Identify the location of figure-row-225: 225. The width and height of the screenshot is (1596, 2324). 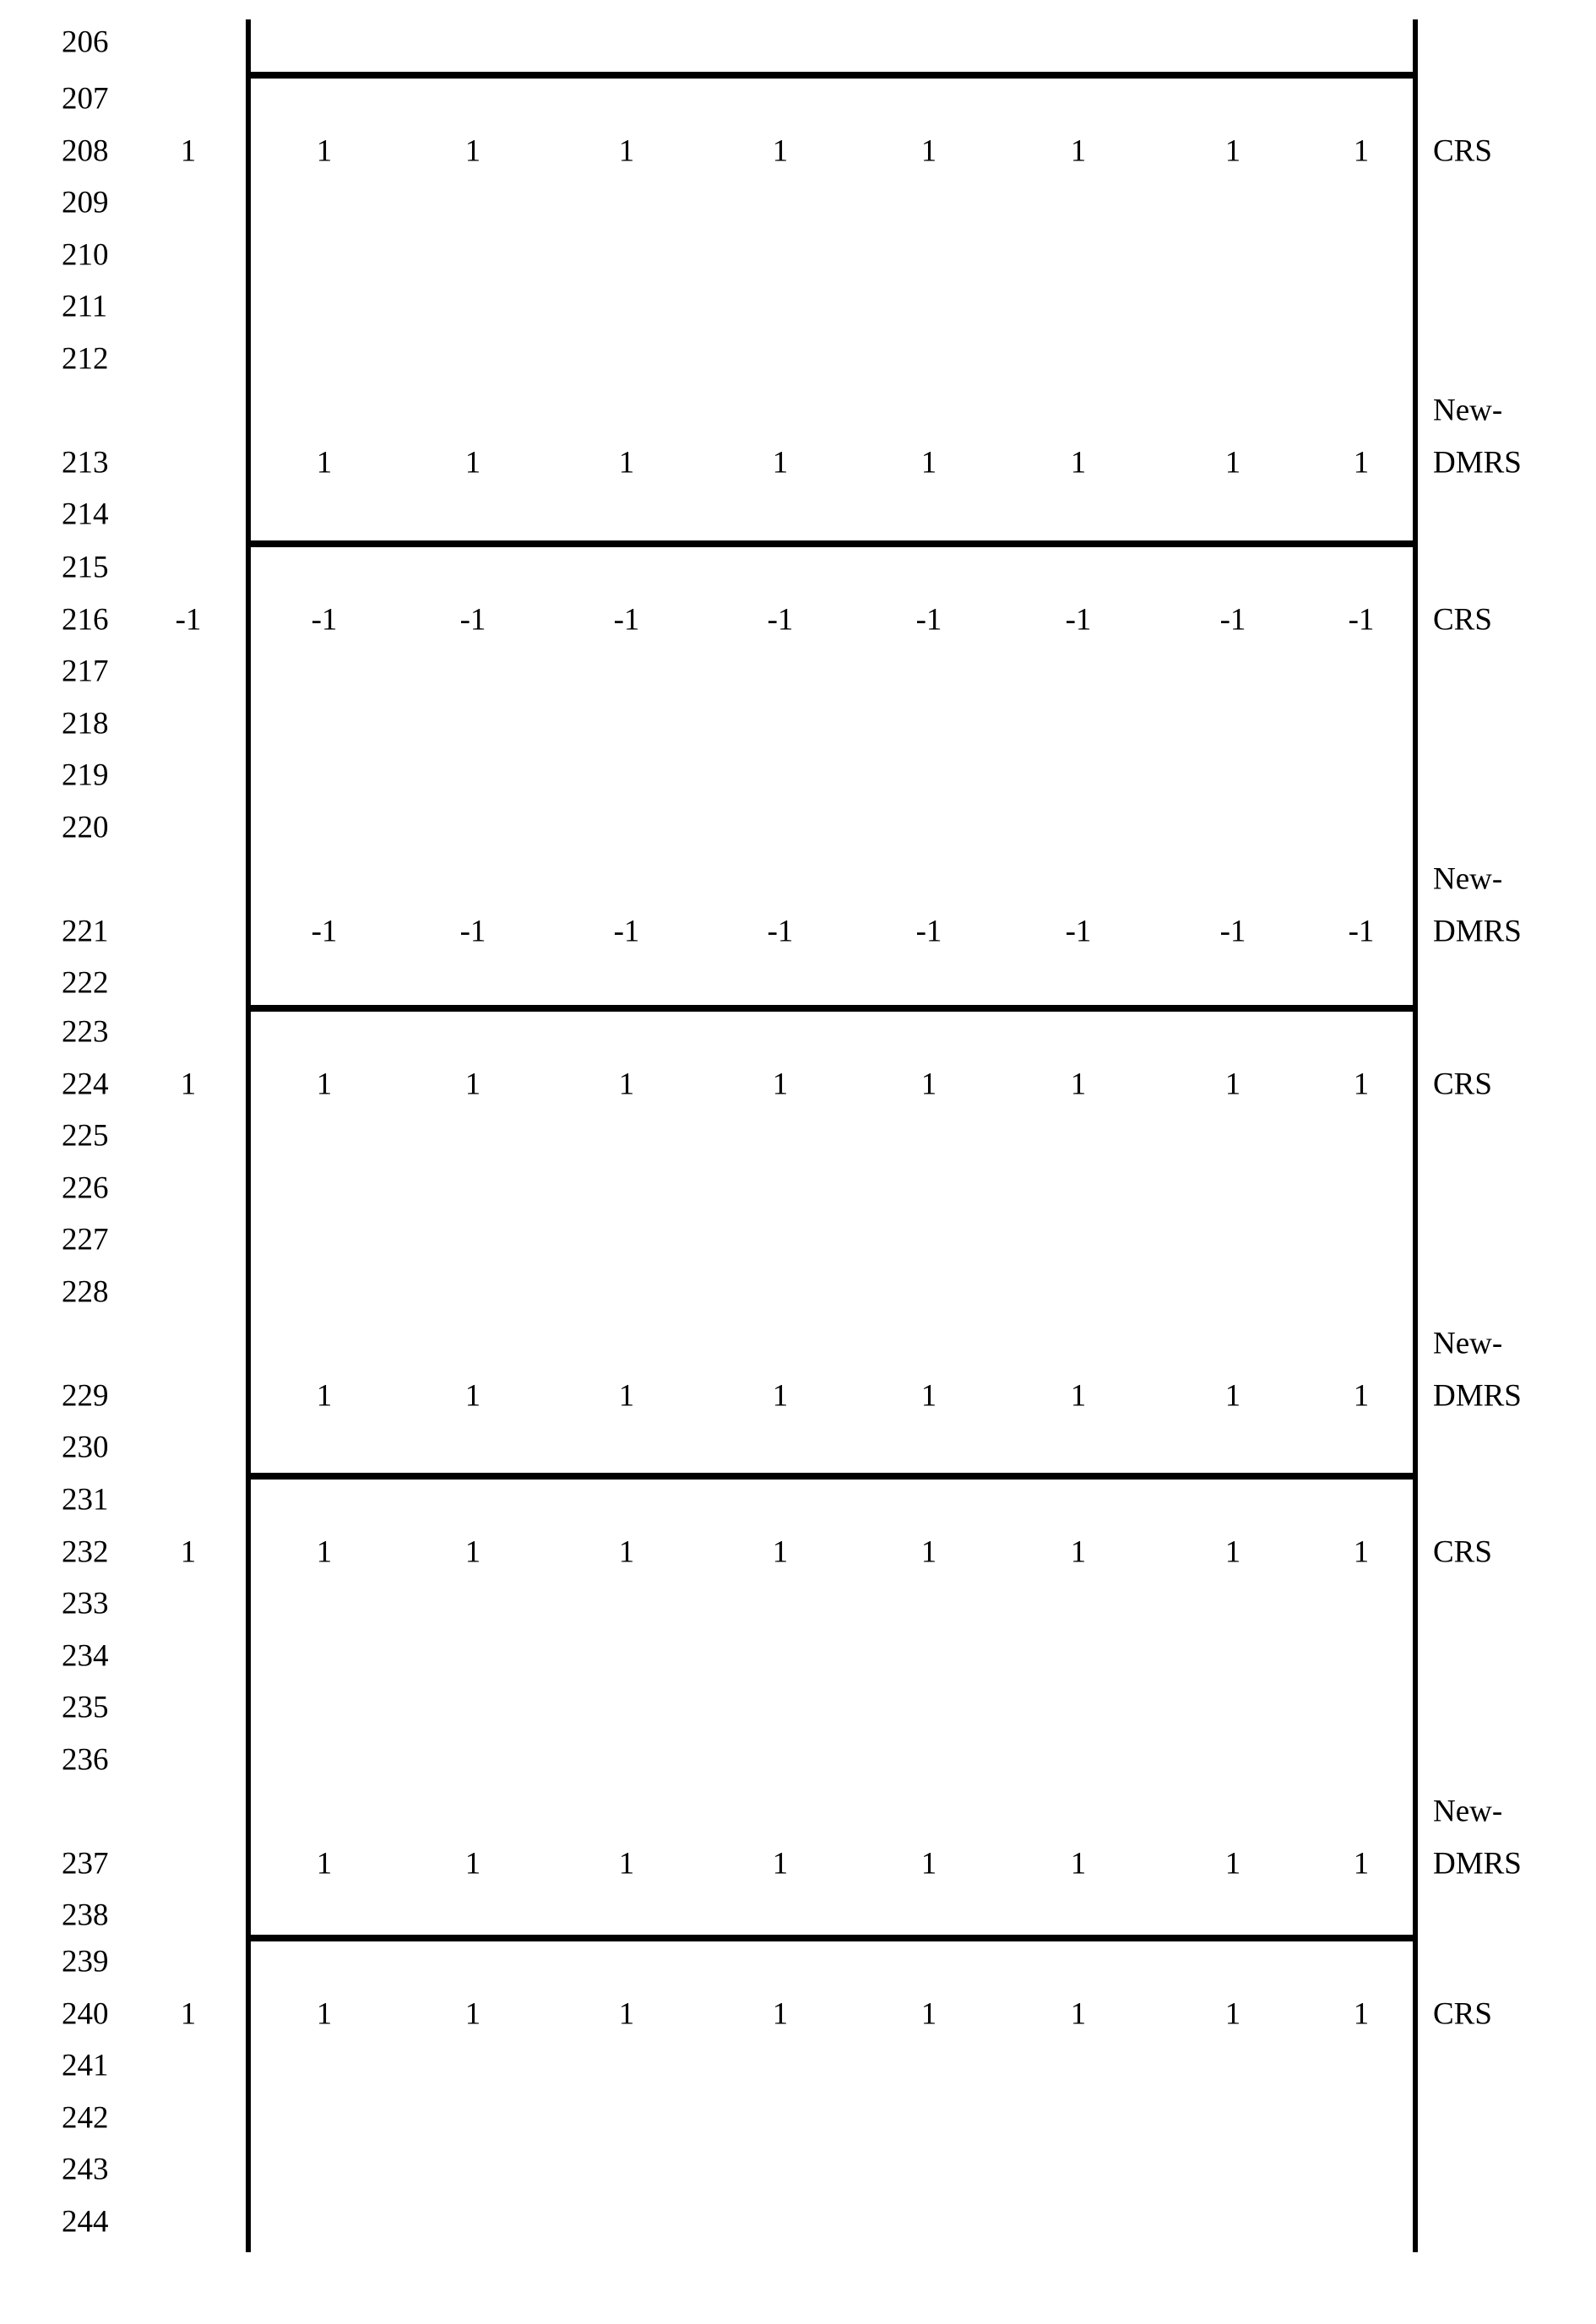
(798, 1136).